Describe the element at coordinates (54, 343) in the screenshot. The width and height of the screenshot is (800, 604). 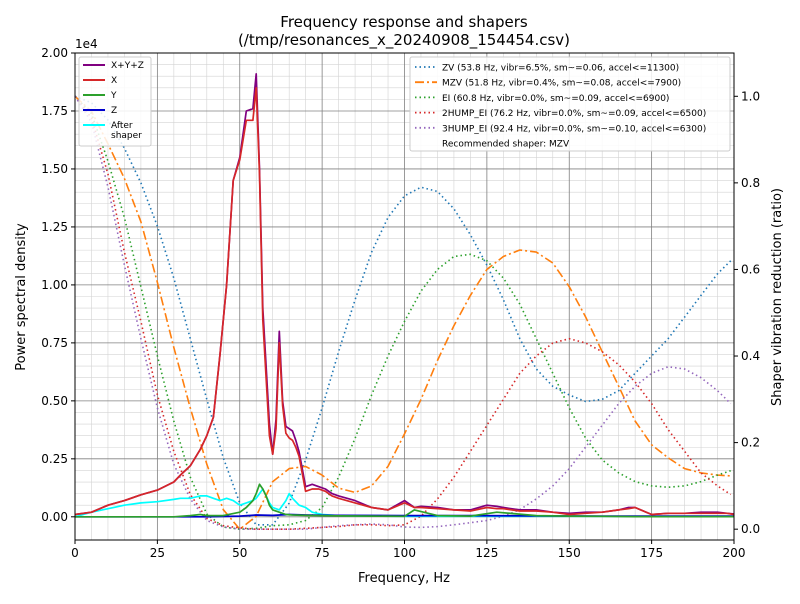
I see `y-tick-label: 0.75` at that location.